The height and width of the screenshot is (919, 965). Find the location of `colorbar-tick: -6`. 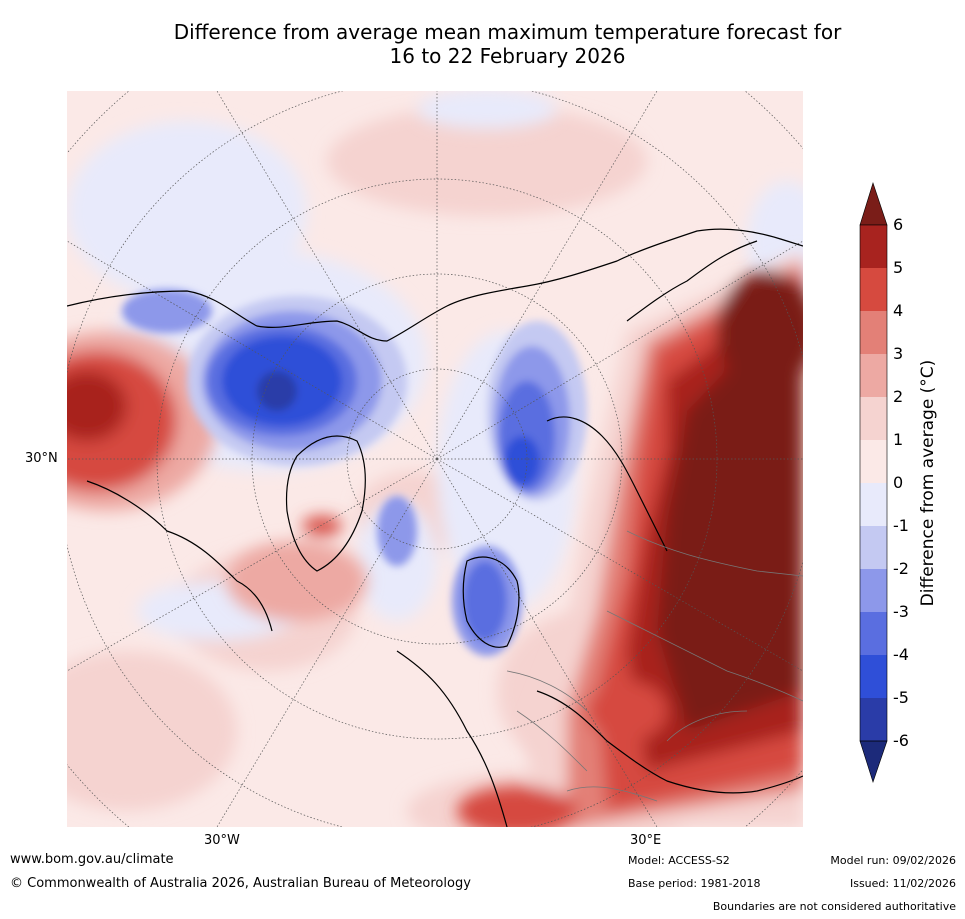

colorbar-tick: -6 is located at coordinates (901, 740).